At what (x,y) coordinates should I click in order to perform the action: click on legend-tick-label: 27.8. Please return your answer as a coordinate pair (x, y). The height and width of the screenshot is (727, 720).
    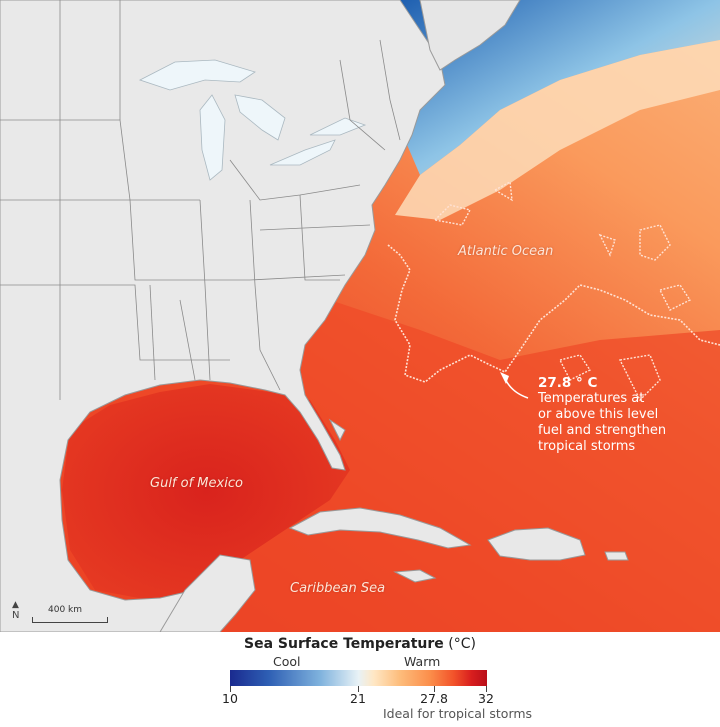
    Looking at the image, I should click on (434, 698).